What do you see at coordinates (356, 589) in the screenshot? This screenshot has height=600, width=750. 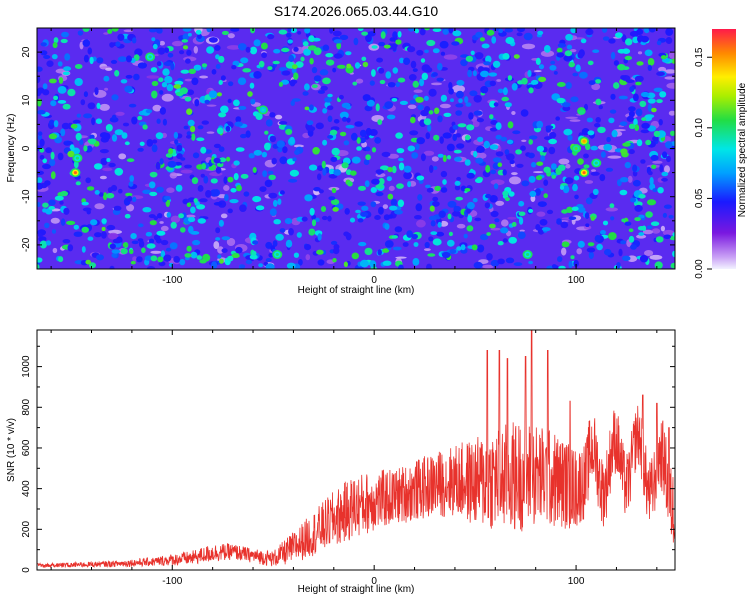 I see `snr-x-label: Height of straight line (km)` at bounding box center [356, 589].